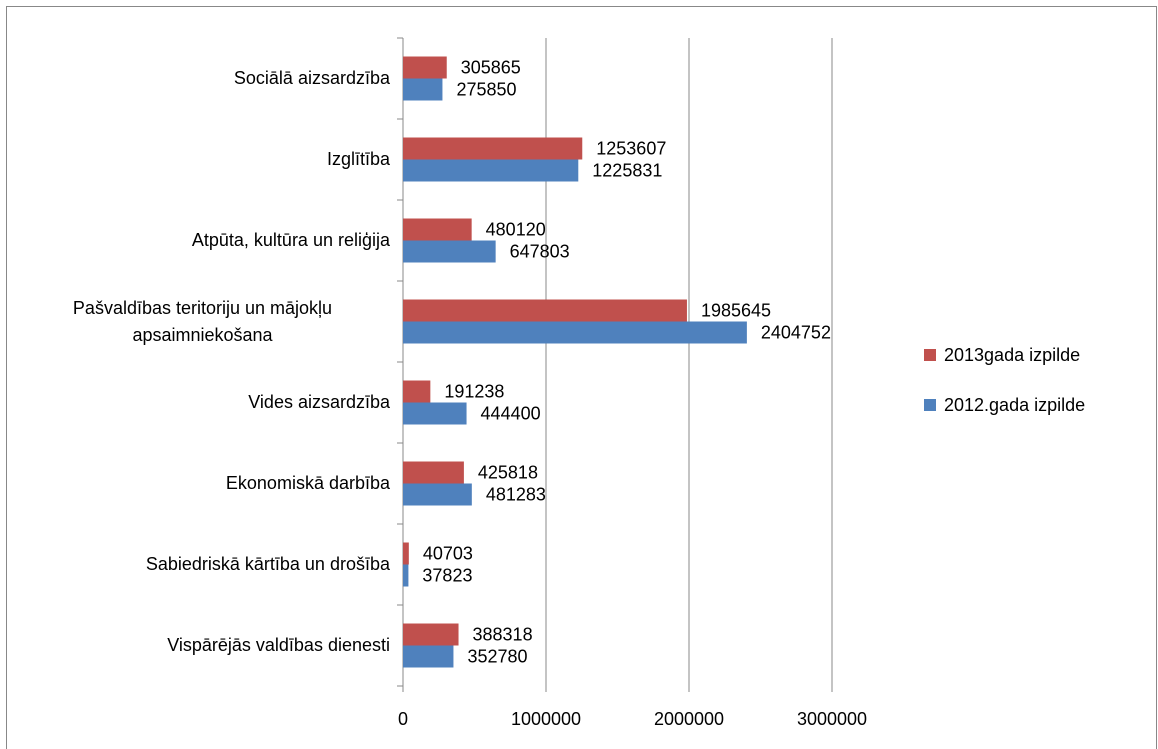 The image size is (1158, 749). What do you see at coordinates (278, 645) in the screenshot?
I see `y-tick-label: Vispārējās valdības dienesti` at bounding box center [278, 645].